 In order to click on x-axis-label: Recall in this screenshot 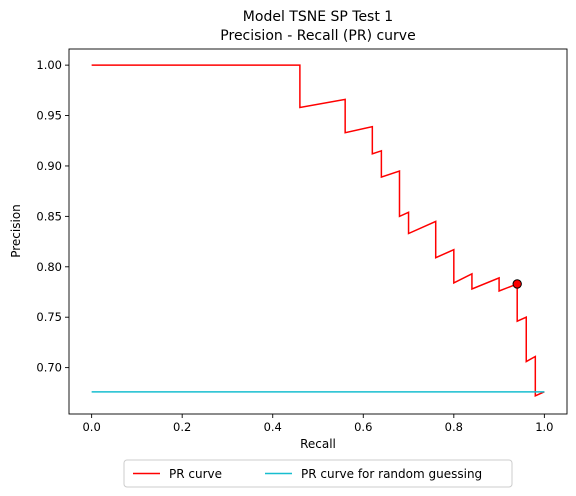, I will do `click(318, 444)`.